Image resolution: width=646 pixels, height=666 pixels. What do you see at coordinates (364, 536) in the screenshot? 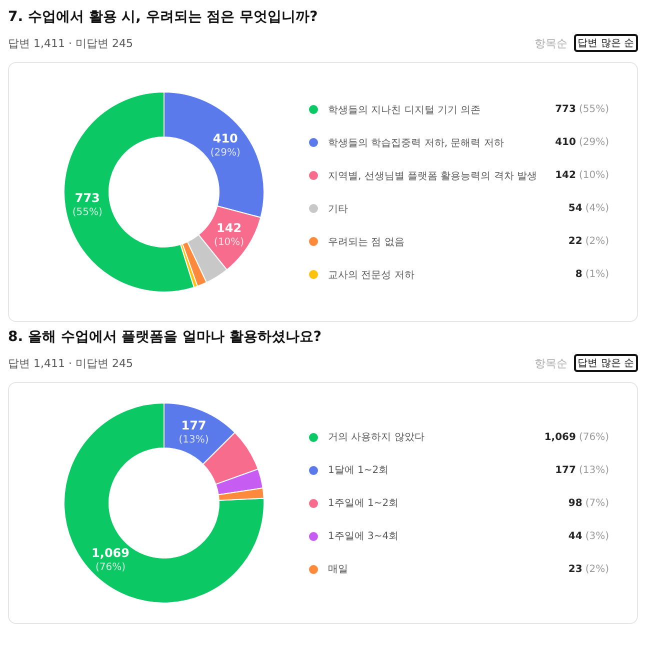
I see `legend-label: 1주일에 3~4회` at bounding box center [364, 536].